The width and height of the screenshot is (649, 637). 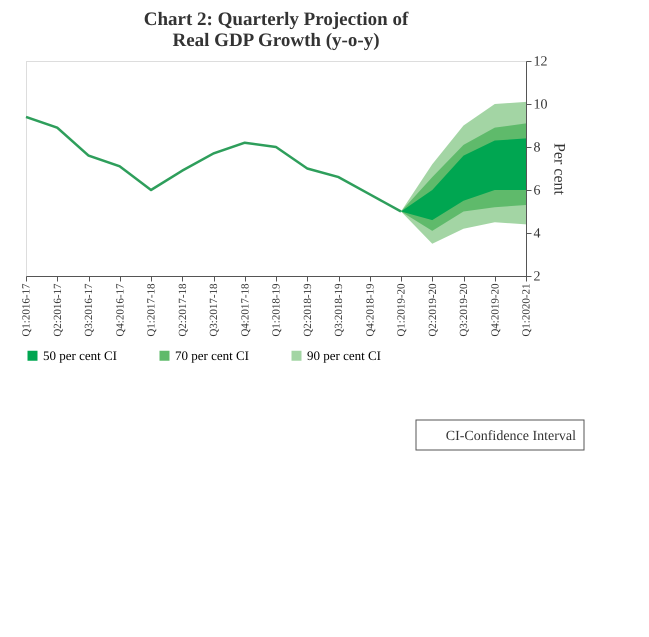 What do you see at coordinates (214, 310) in the screenshot?
I see `x-tick-label: Q3:2017-18` at bounding box center [214, 310].